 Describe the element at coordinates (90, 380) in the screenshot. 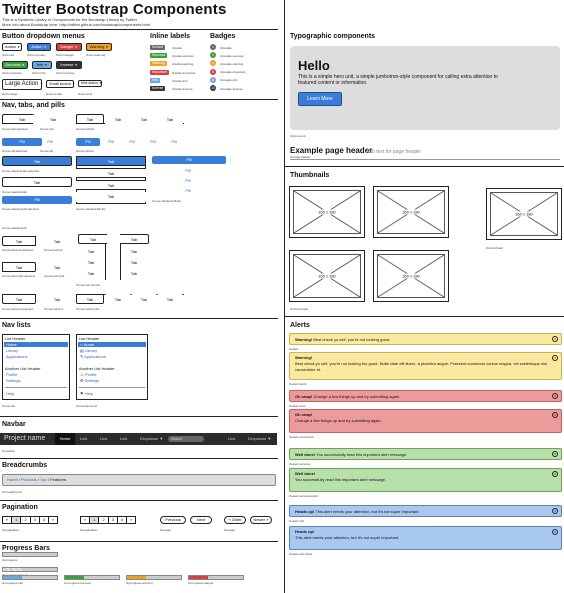

I see `nav-list-item: ⚙ Settings` at that location.